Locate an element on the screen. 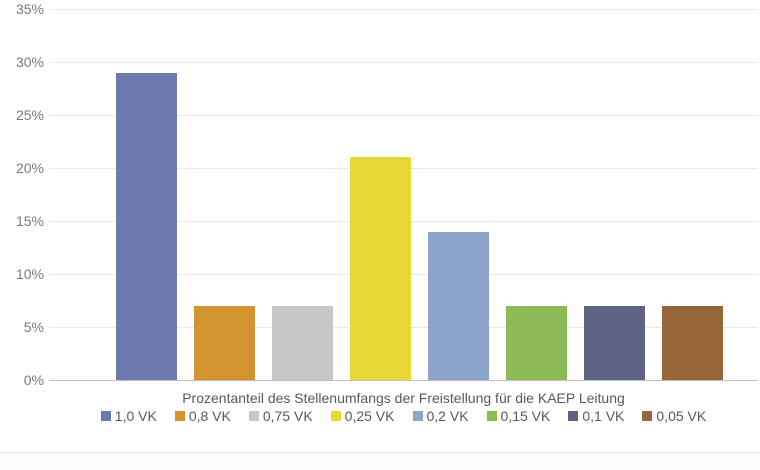  legend-item: 0,1 VK is located at coordinates (596, 416).